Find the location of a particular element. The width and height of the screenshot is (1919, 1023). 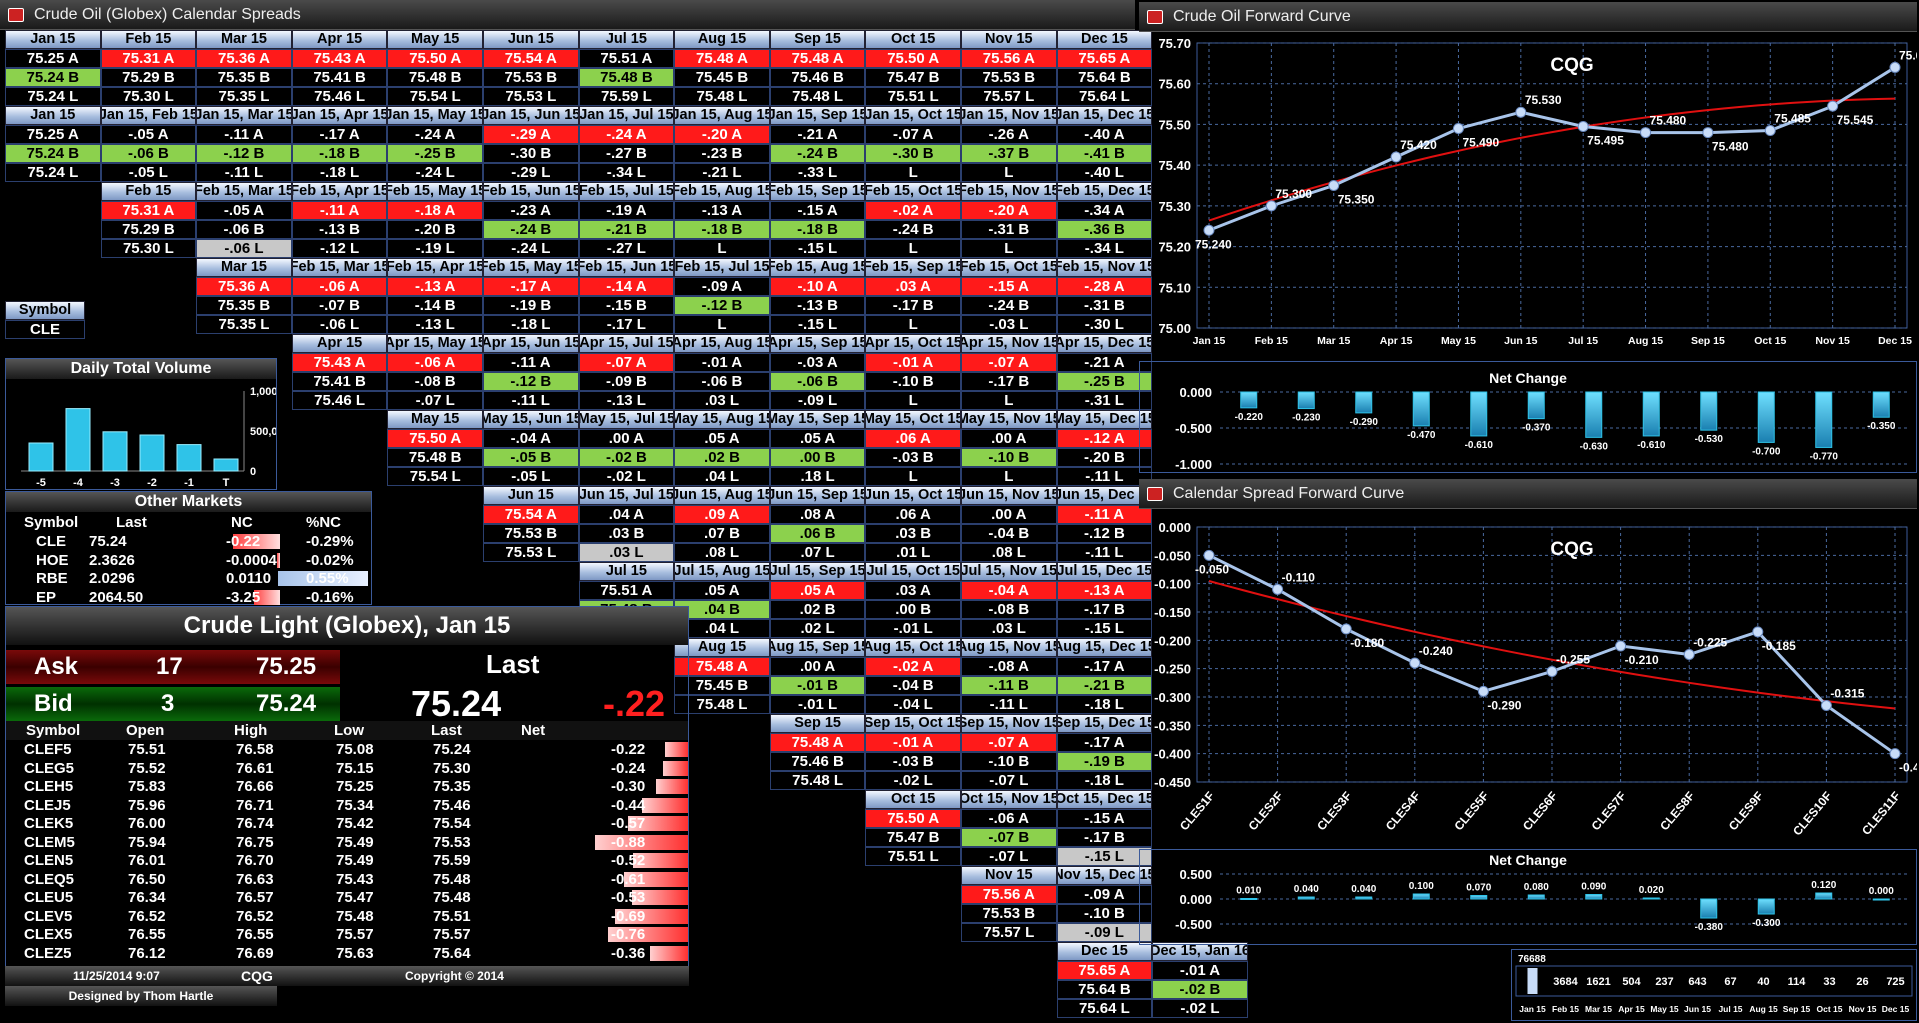

spread-cell: .03 L is located at coordinates (722, 400).